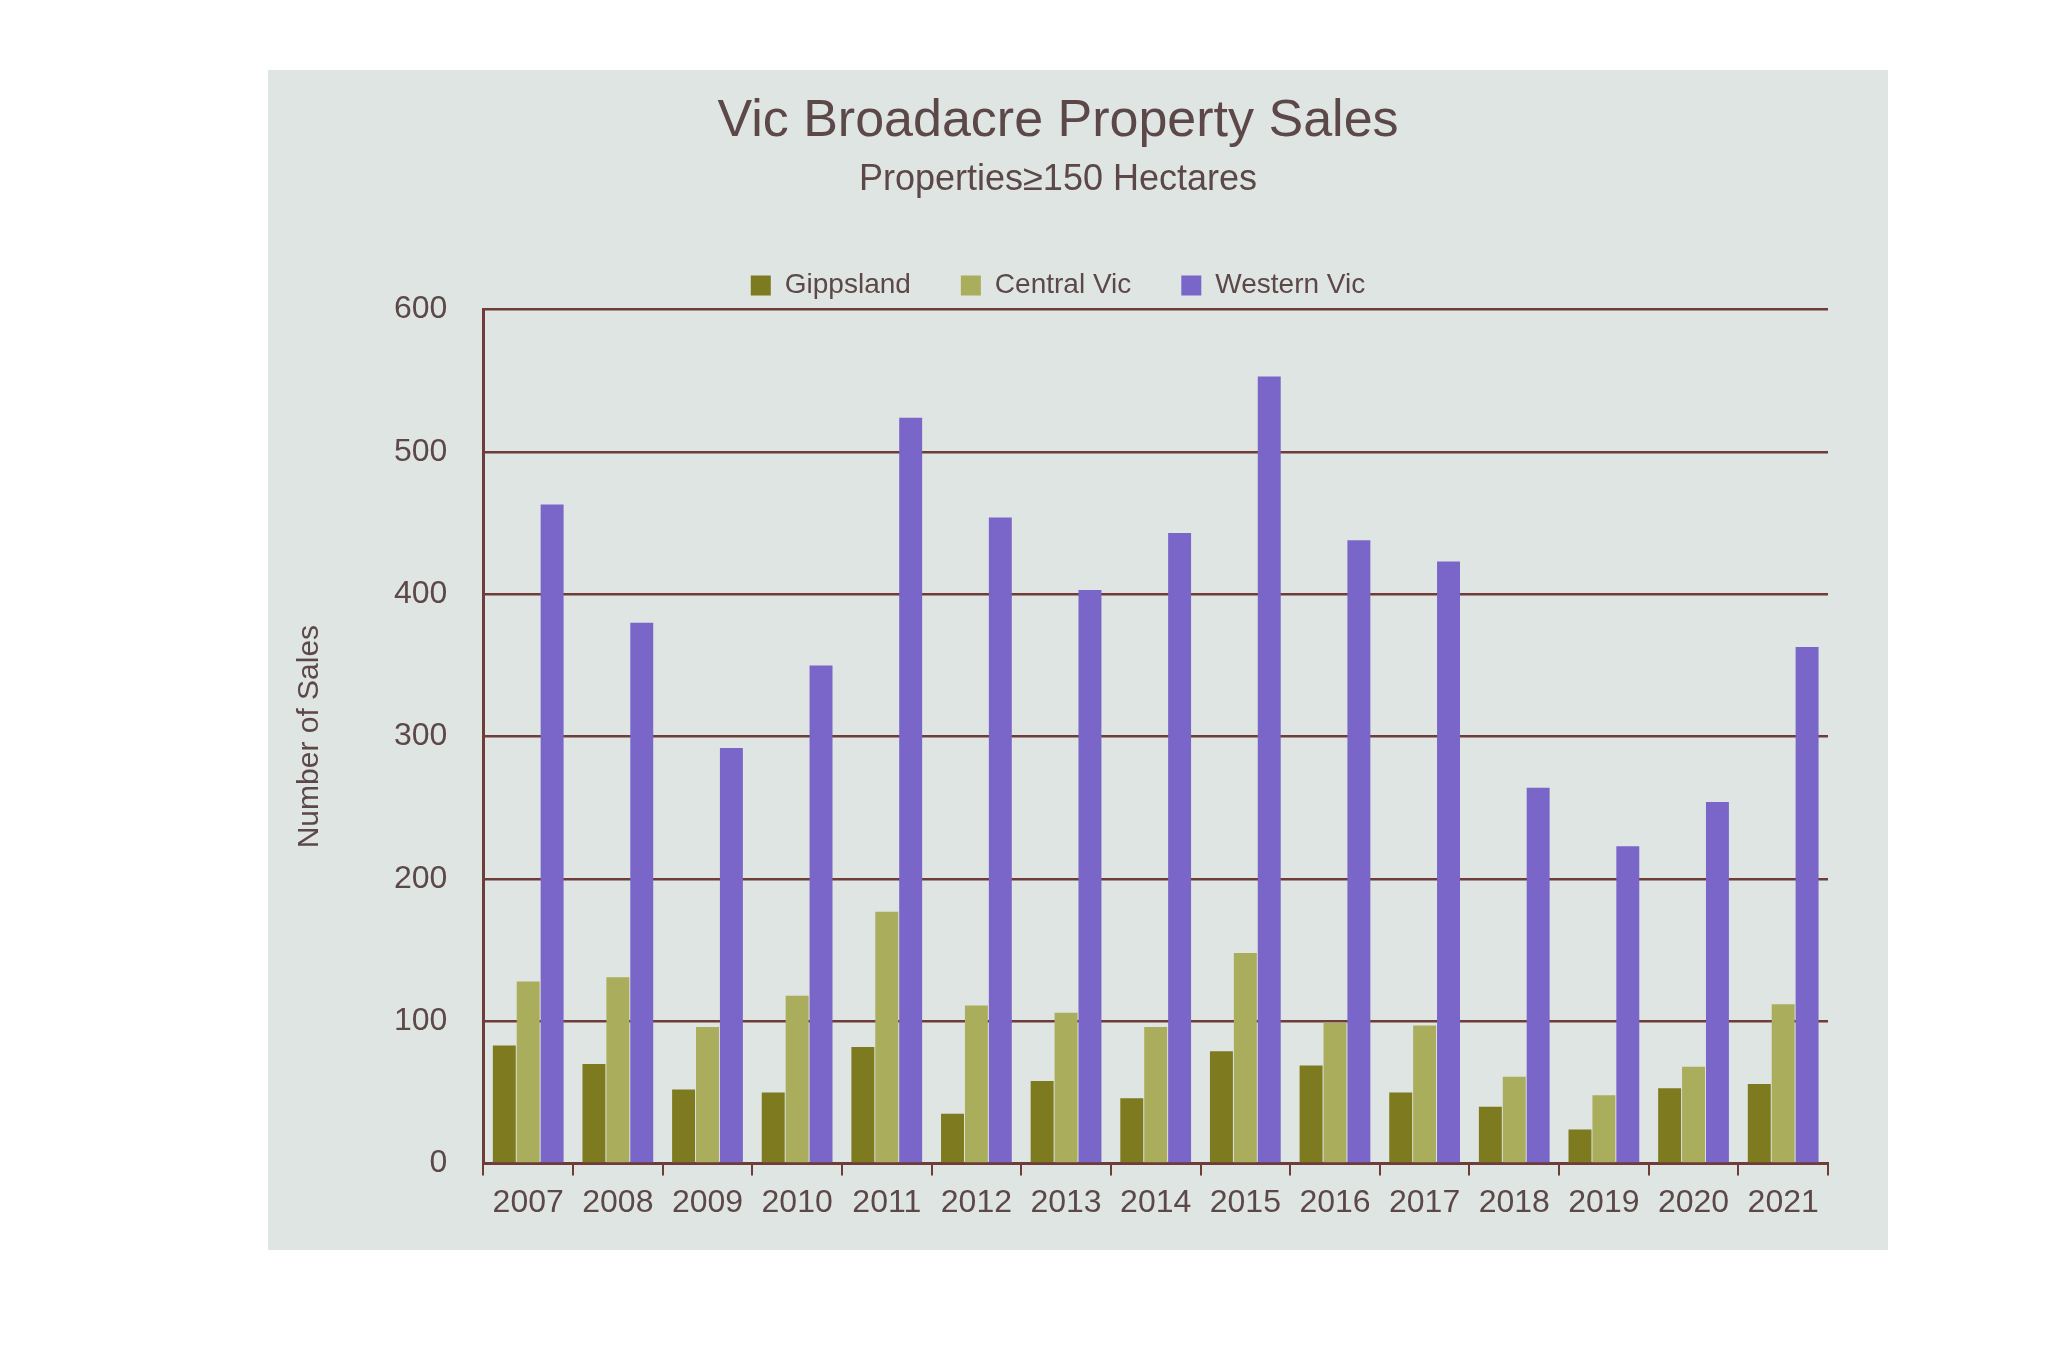 This screenshot has width=2048, height=1368. I want to click on legend-label: Central Vic, so click(1063, 284).